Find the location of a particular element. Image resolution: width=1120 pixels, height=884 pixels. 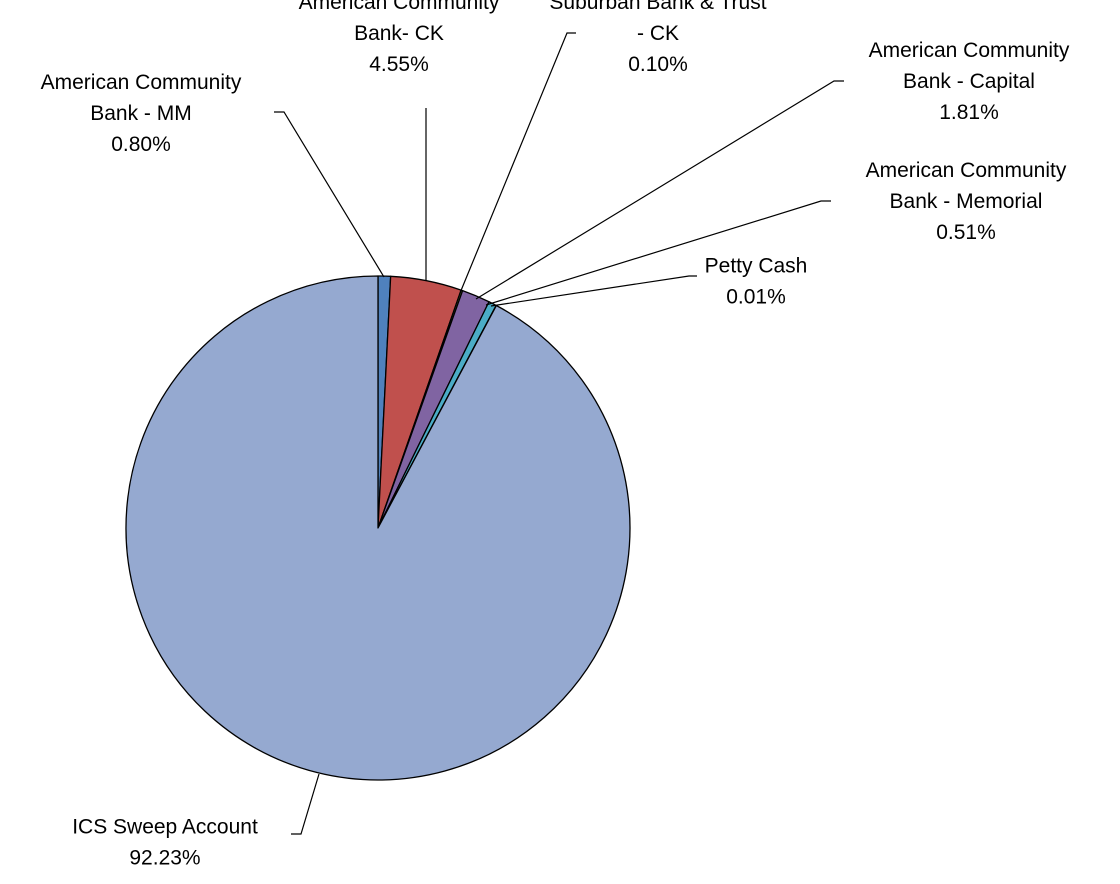

slice-percent-label: 4.55% is located at coordinates (399, 64).